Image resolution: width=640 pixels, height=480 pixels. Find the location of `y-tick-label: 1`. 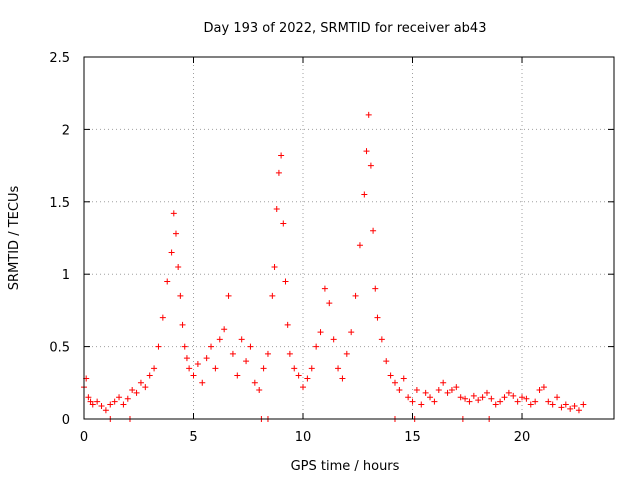

y-tick-label: 1 is located at coordinates (66, 275).